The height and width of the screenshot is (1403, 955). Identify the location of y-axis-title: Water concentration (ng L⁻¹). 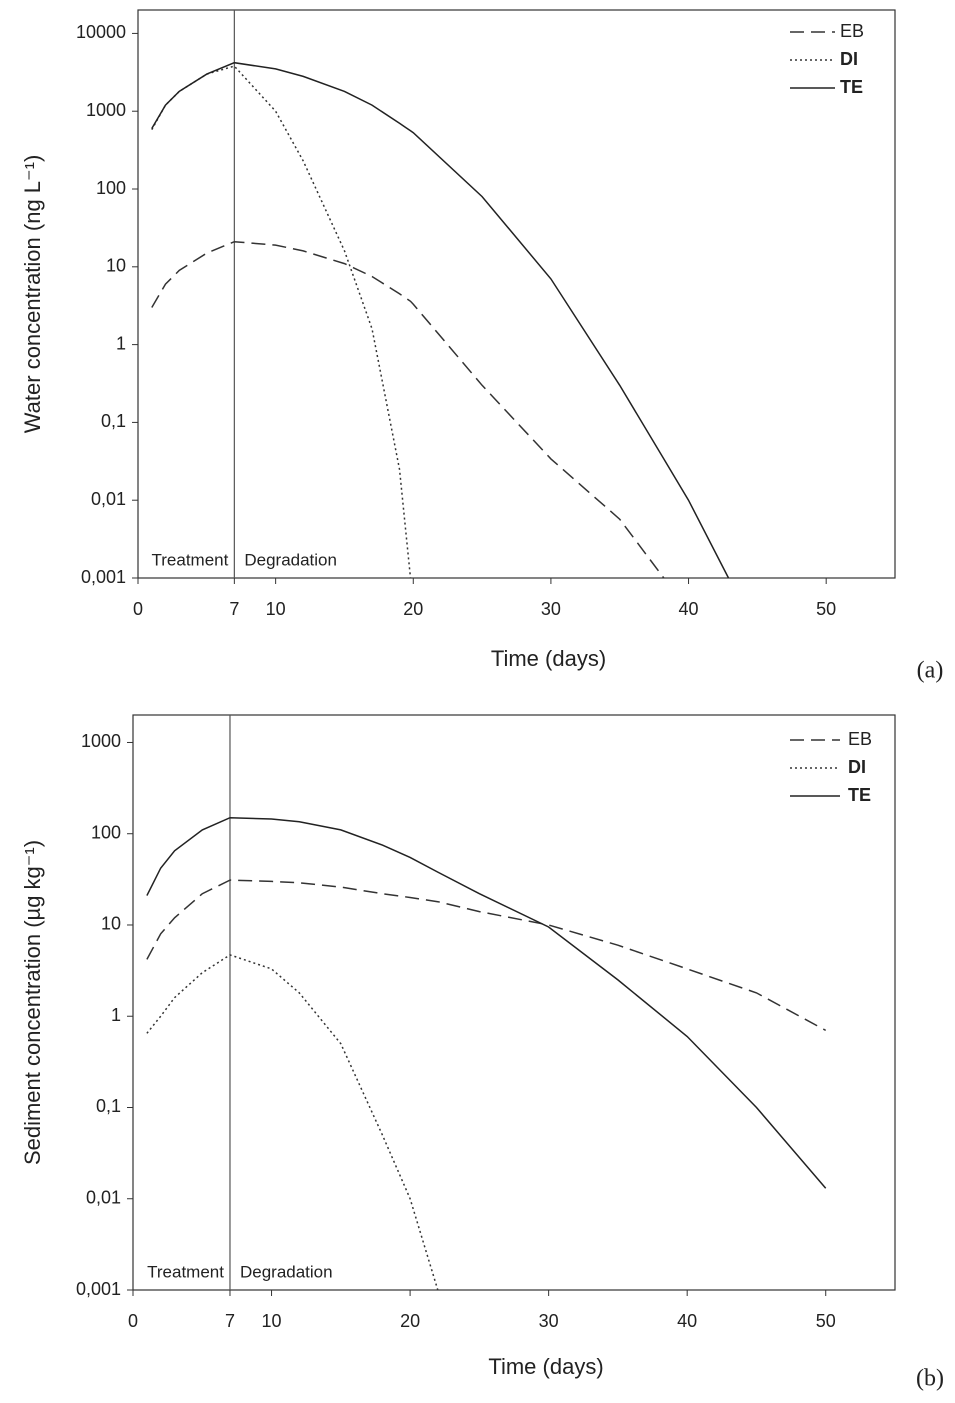
(32, 294).